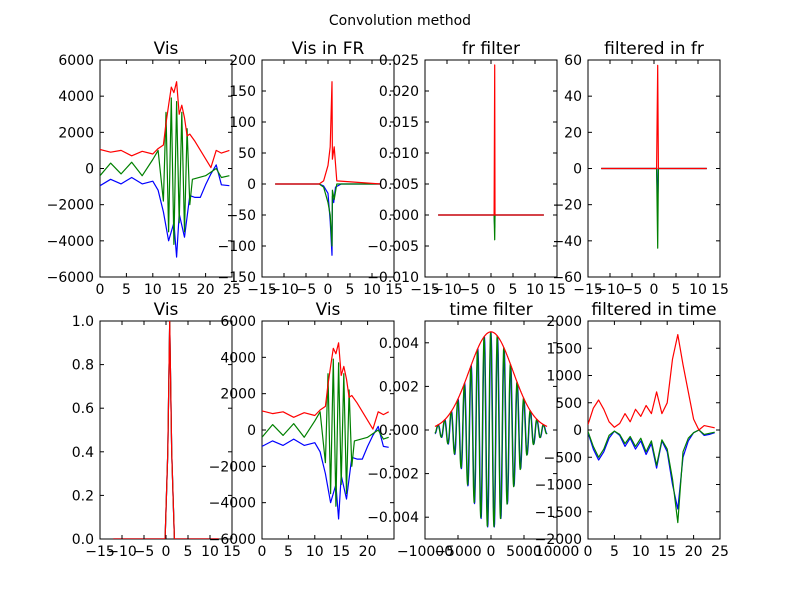 Image resolution: width=800 pixels, height=600 pixels. Describe the element at coordinates (399, 431) in the screenshot. I see `y-tick-label: 0.000` at that location.